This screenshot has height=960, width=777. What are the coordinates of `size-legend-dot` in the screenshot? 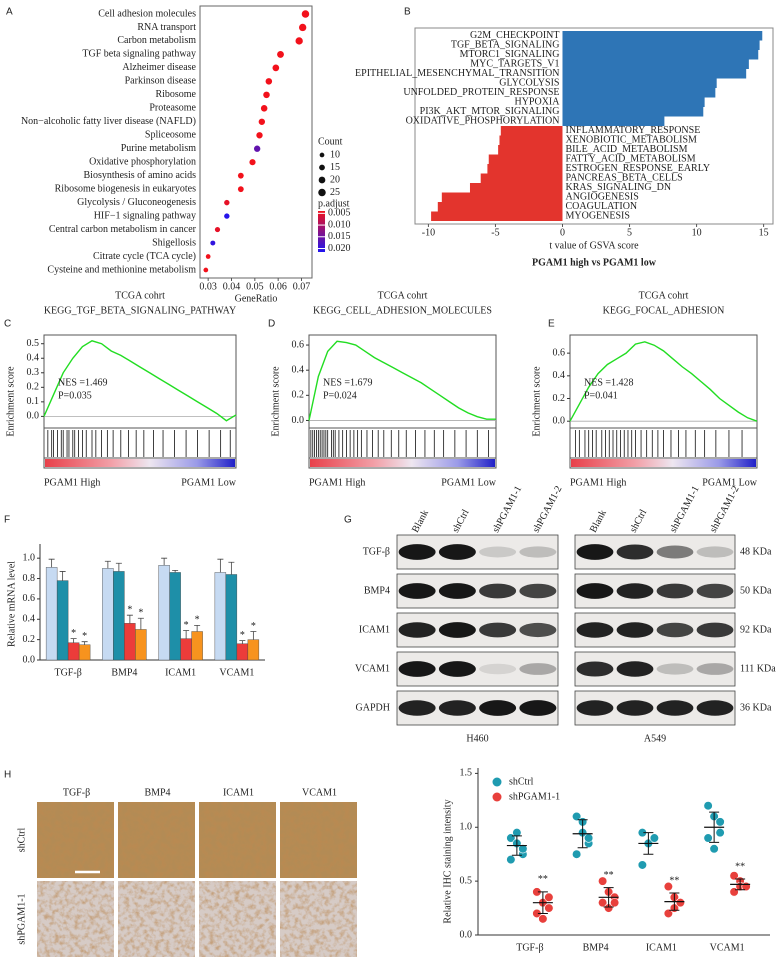 It's located at (322, 155).